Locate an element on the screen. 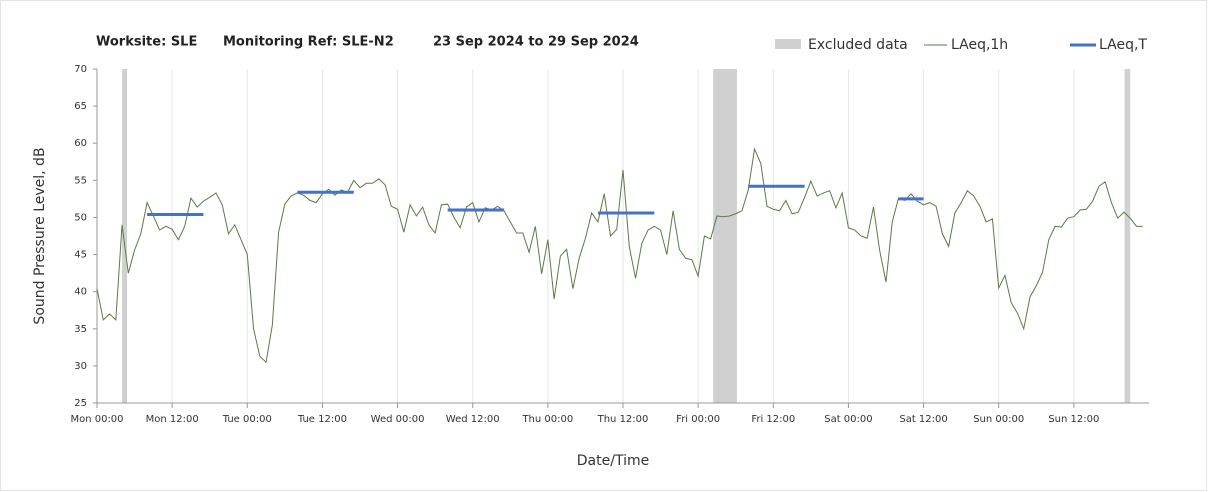 This screenshot has width=1208, height=492. x-tick-label: Mon 00:00 is located at coordinates (96, 419).